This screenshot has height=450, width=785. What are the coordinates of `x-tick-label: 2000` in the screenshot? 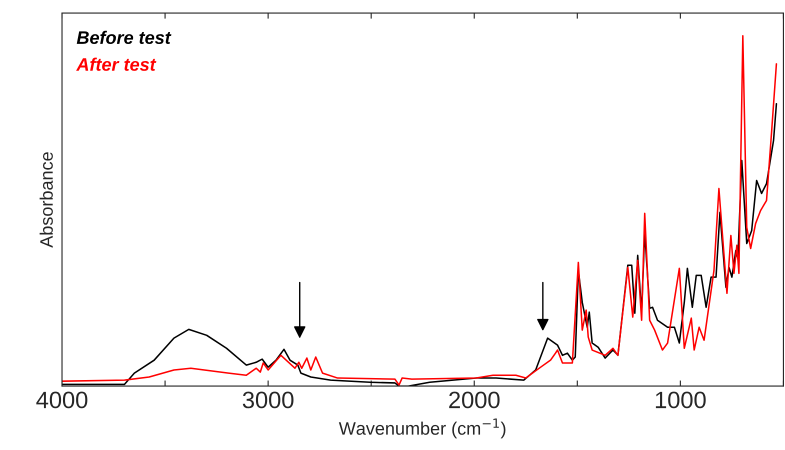 It's located at (474, 400).